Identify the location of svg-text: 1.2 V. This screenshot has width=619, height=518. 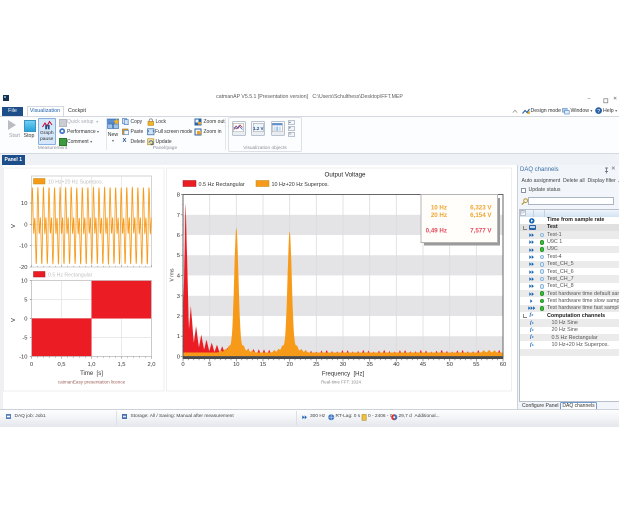
(258, 128).